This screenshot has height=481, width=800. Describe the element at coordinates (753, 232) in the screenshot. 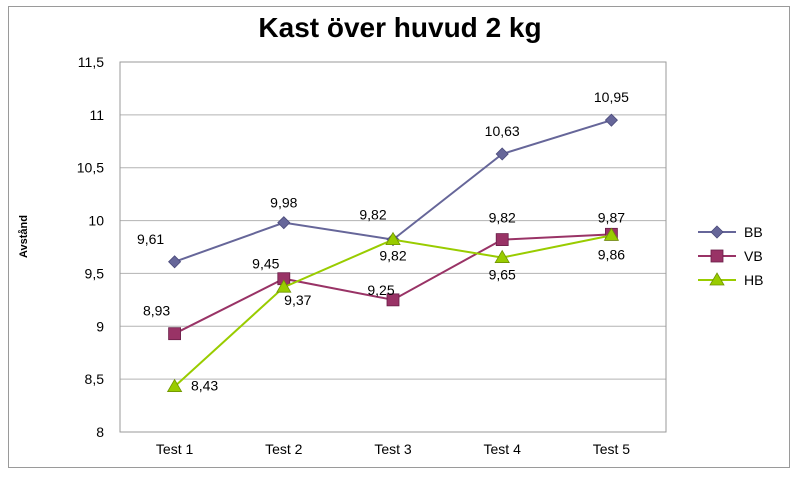

I see `legend-label-bb: BB` at that location.